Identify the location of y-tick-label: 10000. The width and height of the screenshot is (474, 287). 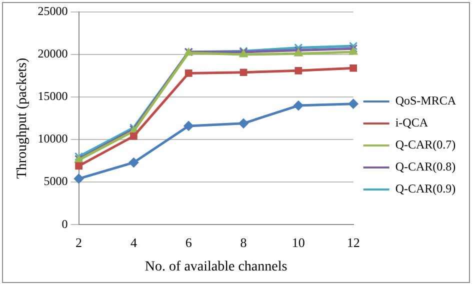
(53, 139).